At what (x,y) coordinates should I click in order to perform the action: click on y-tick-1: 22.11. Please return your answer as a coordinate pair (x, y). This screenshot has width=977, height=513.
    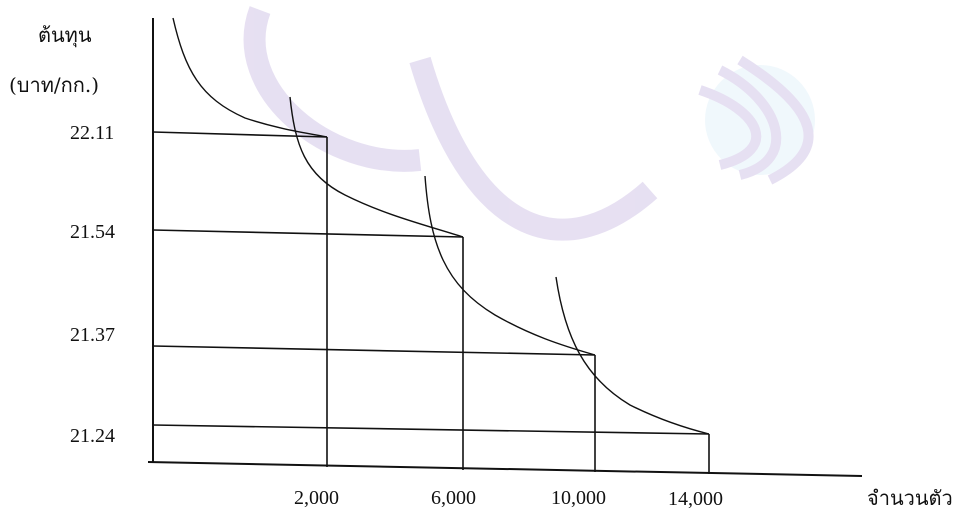
    Looking at the image, I should click on (92, 133).